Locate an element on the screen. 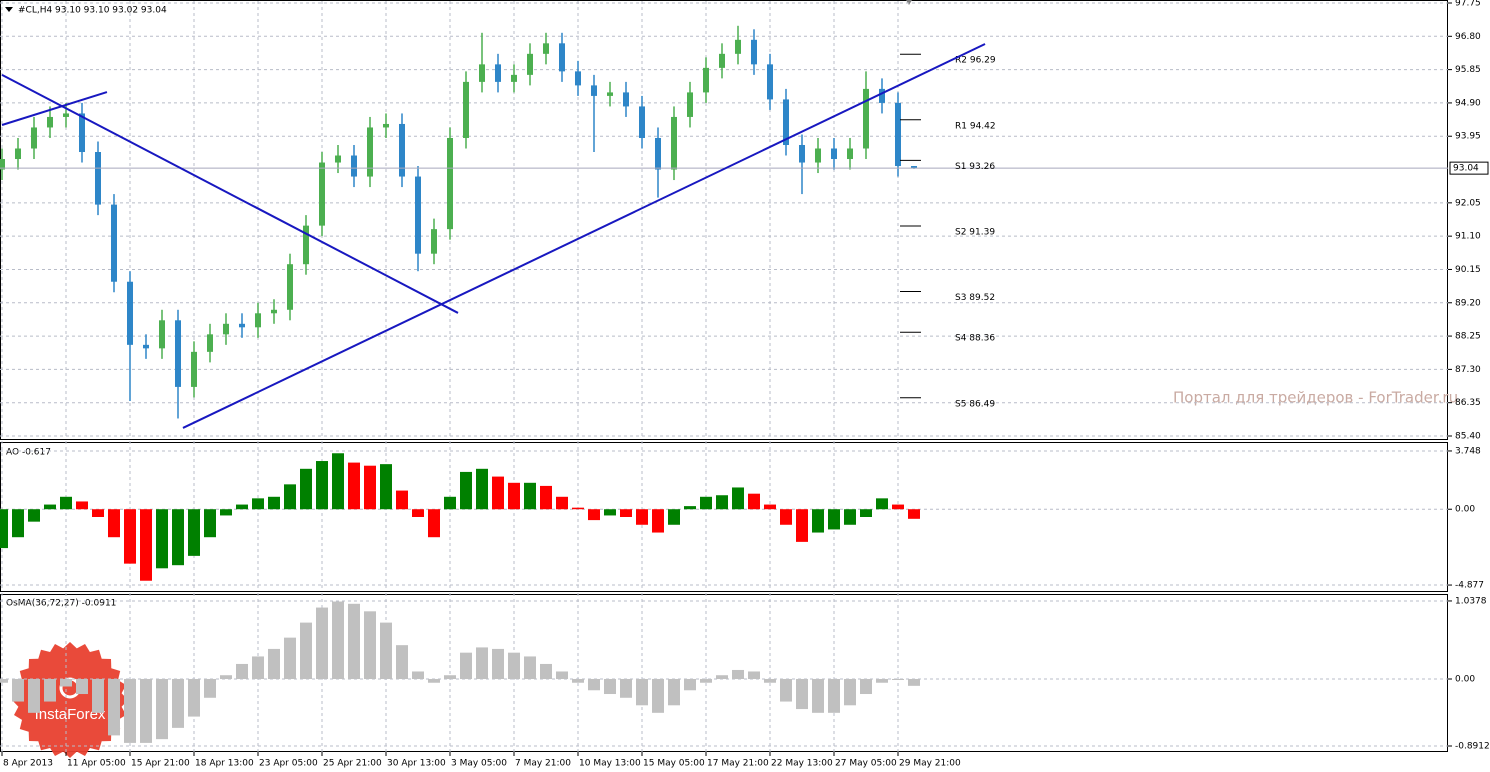 The width and height of the screenshot is (1490, 772). y-tick-label: 85.40 is located at coordinates (1468, 437).